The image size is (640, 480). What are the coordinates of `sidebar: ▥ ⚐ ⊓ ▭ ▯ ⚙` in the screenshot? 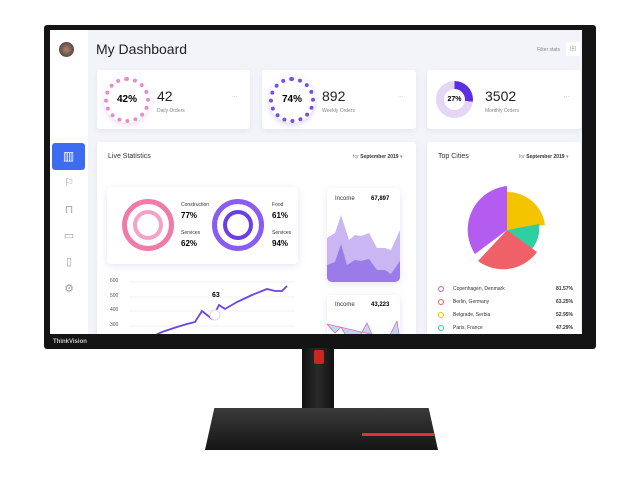 It's located at (69, 182).